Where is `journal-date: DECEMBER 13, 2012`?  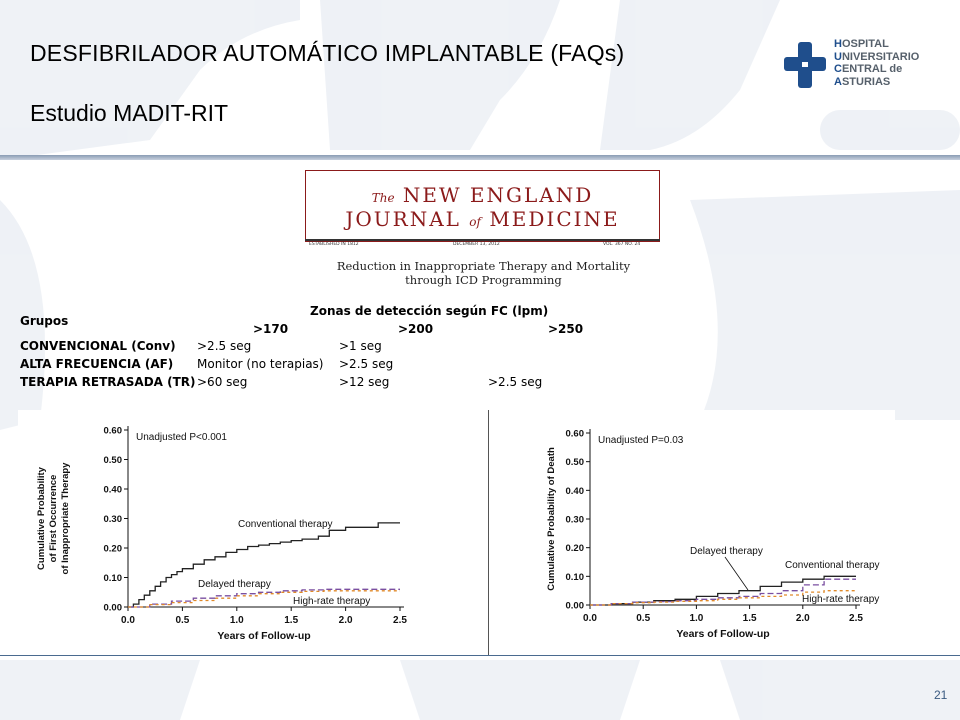 journal-date: DECEMBER 13, 2012 is located at coordinates (476, 244).